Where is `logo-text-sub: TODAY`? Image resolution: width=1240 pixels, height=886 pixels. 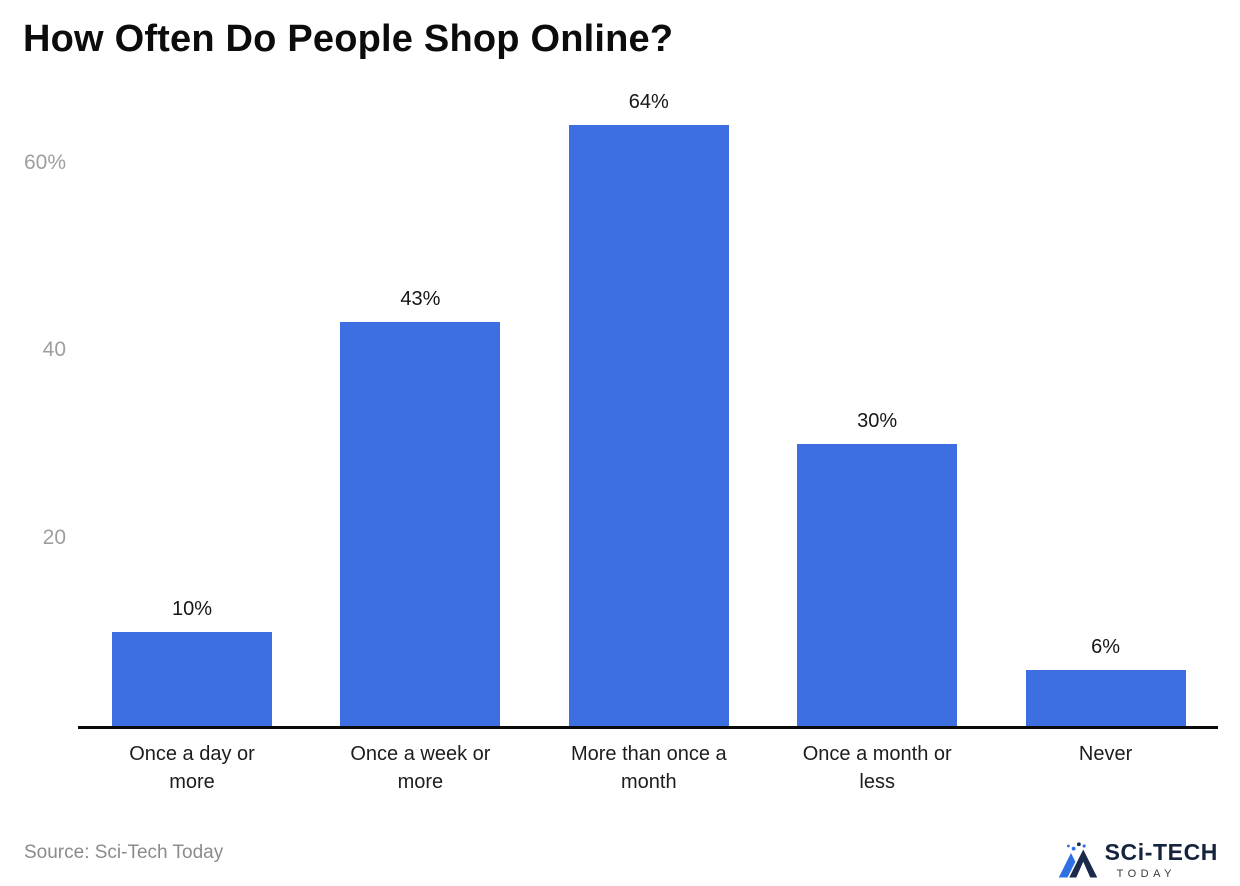 logo-text-sub: TODAY is located at coordinates (1146, 873).